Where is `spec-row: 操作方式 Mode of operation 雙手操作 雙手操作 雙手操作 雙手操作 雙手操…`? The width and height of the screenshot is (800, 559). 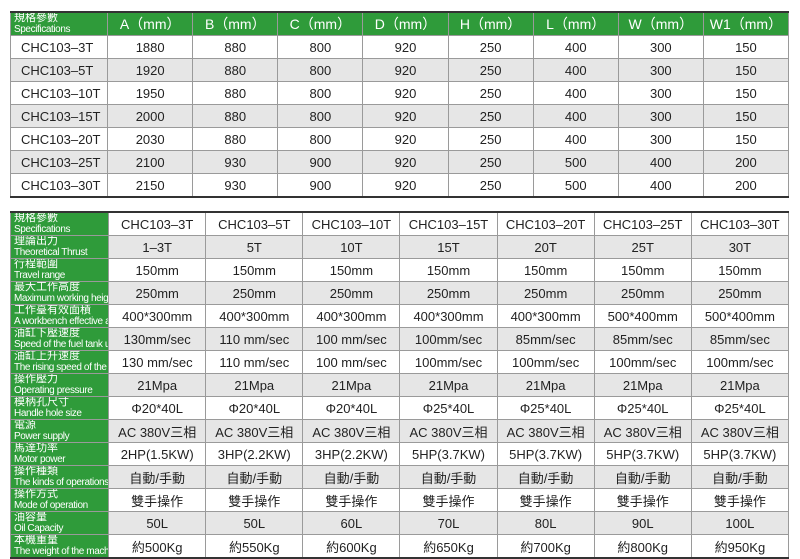 spec-row: 操作方式 Mode of operation 雙手操作 雙手操作 雙手操作 雙手操作 雙手操… is located at coordinates (399, 500).